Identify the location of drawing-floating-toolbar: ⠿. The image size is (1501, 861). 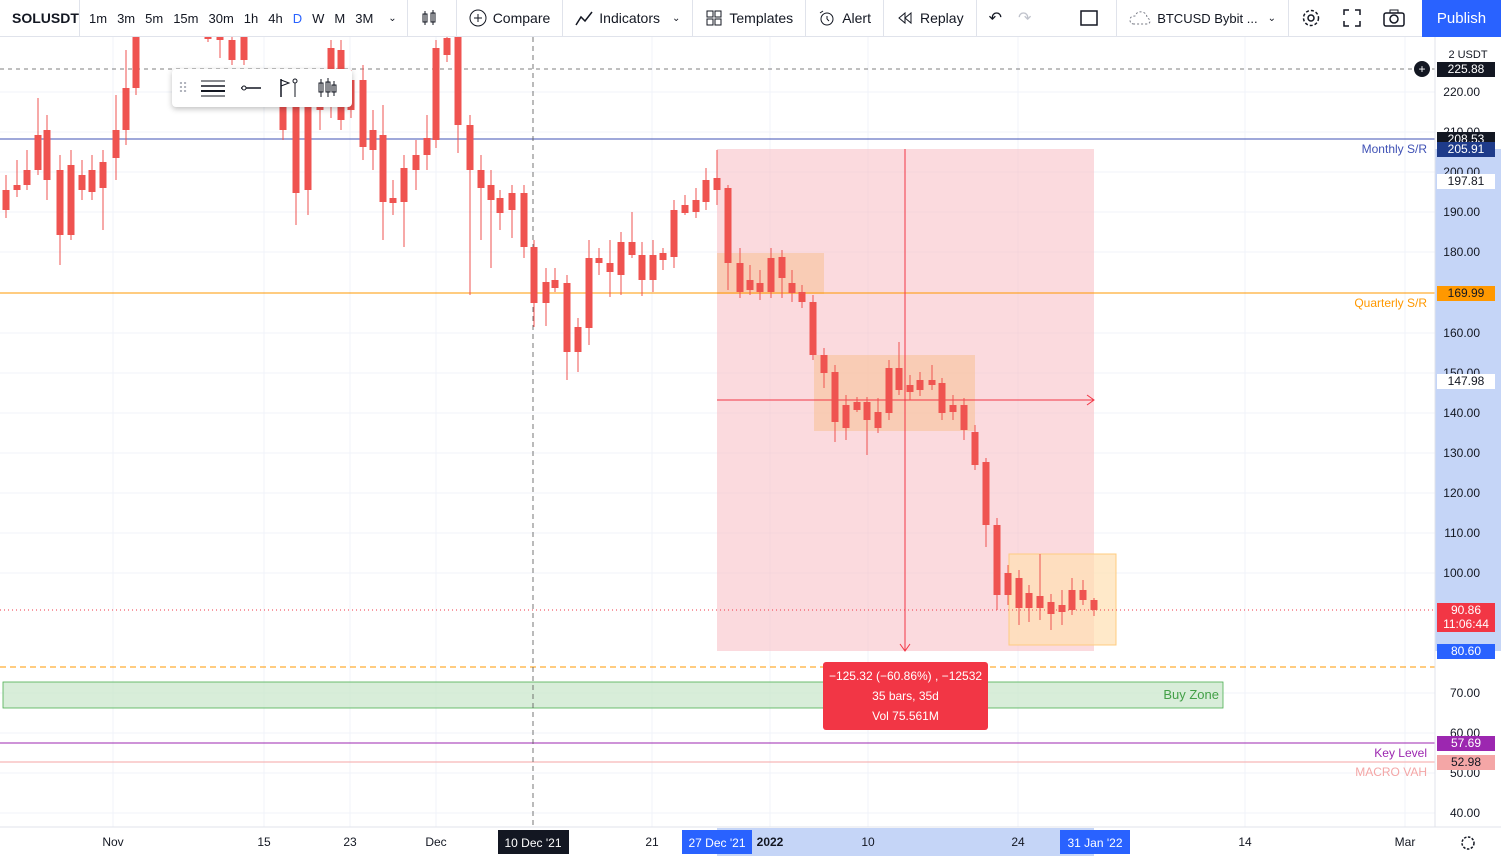
(262, 88).